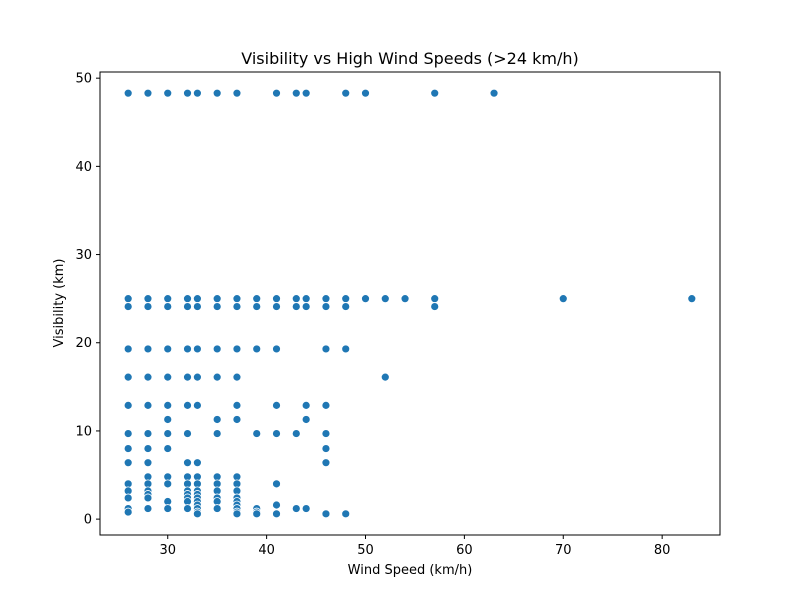 Image resolution: width=800 pixels, height=600 pixels. I want to click on x-tick-label: 30, so click(167, 550).